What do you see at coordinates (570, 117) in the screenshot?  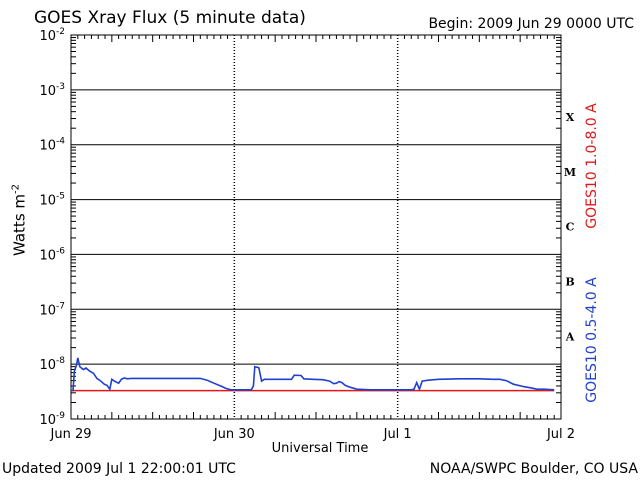 I see `flare-class-x: X` at bounding box center [570, 117].